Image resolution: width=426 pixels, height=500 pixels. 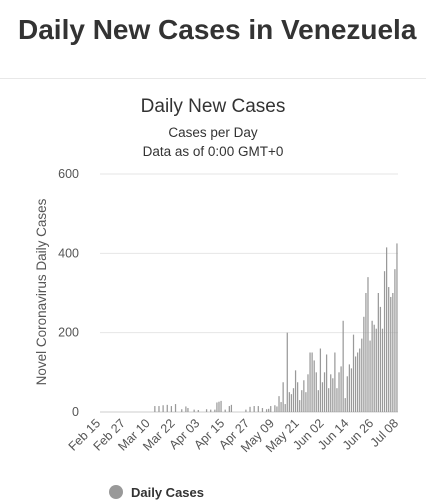 What do you see at coordinates (213, 106) in the screenshot?
I see `chart-title: Daily New Cases` at bounding box center [213, 106].